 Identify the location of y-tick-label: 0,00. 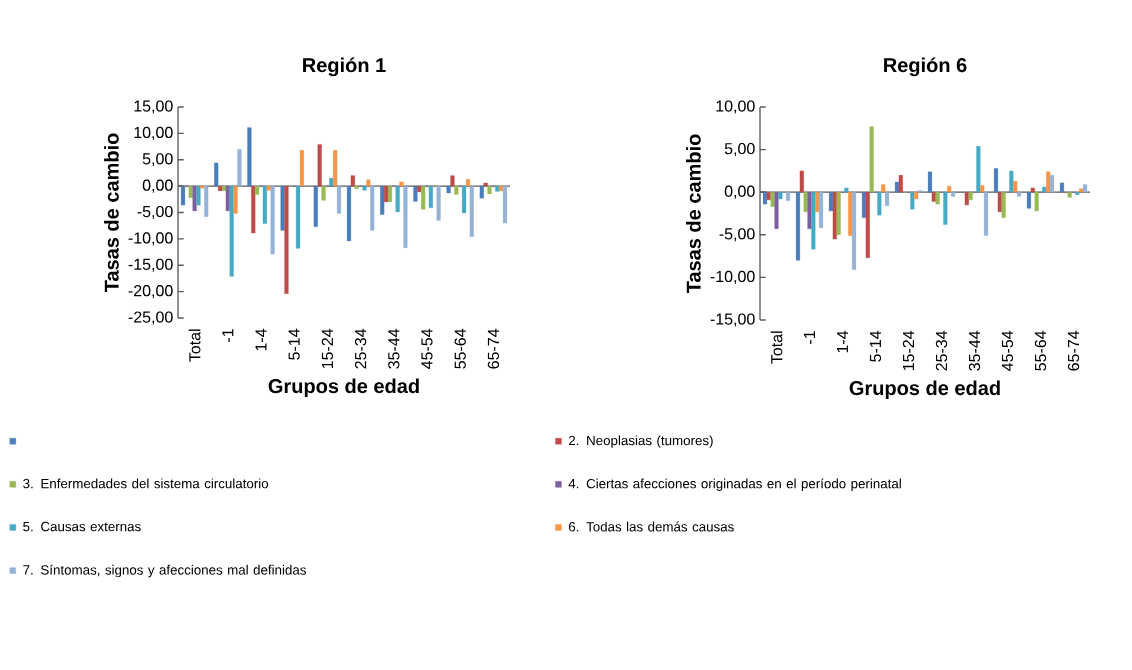
(157, 186).